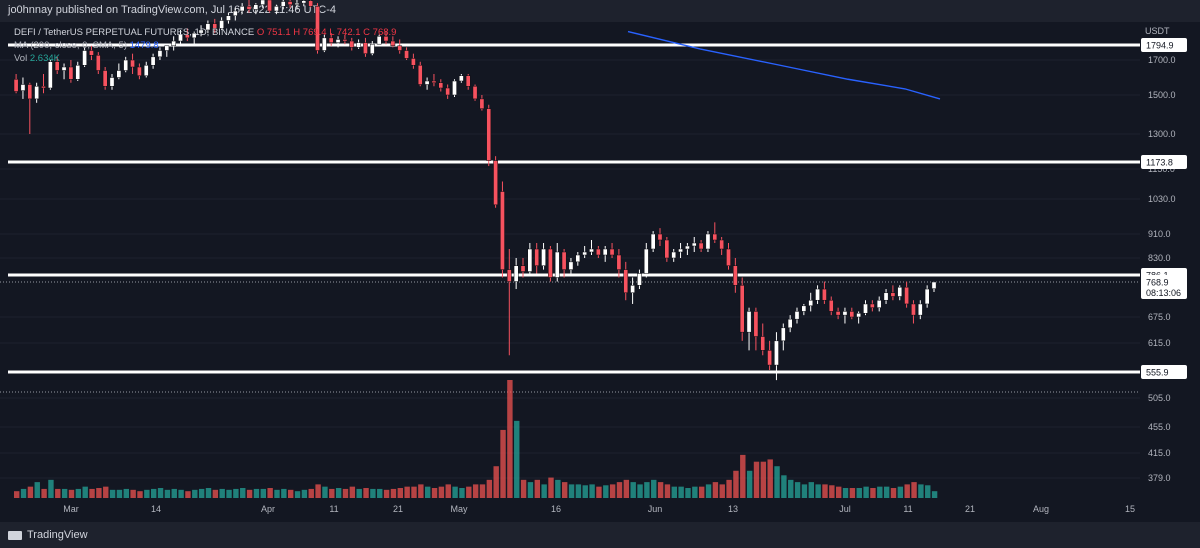 This screenshot has width=1200, height=548. I want to click on ma-label: MA (200, close, 0, SMA, 5), so click(70, 45).